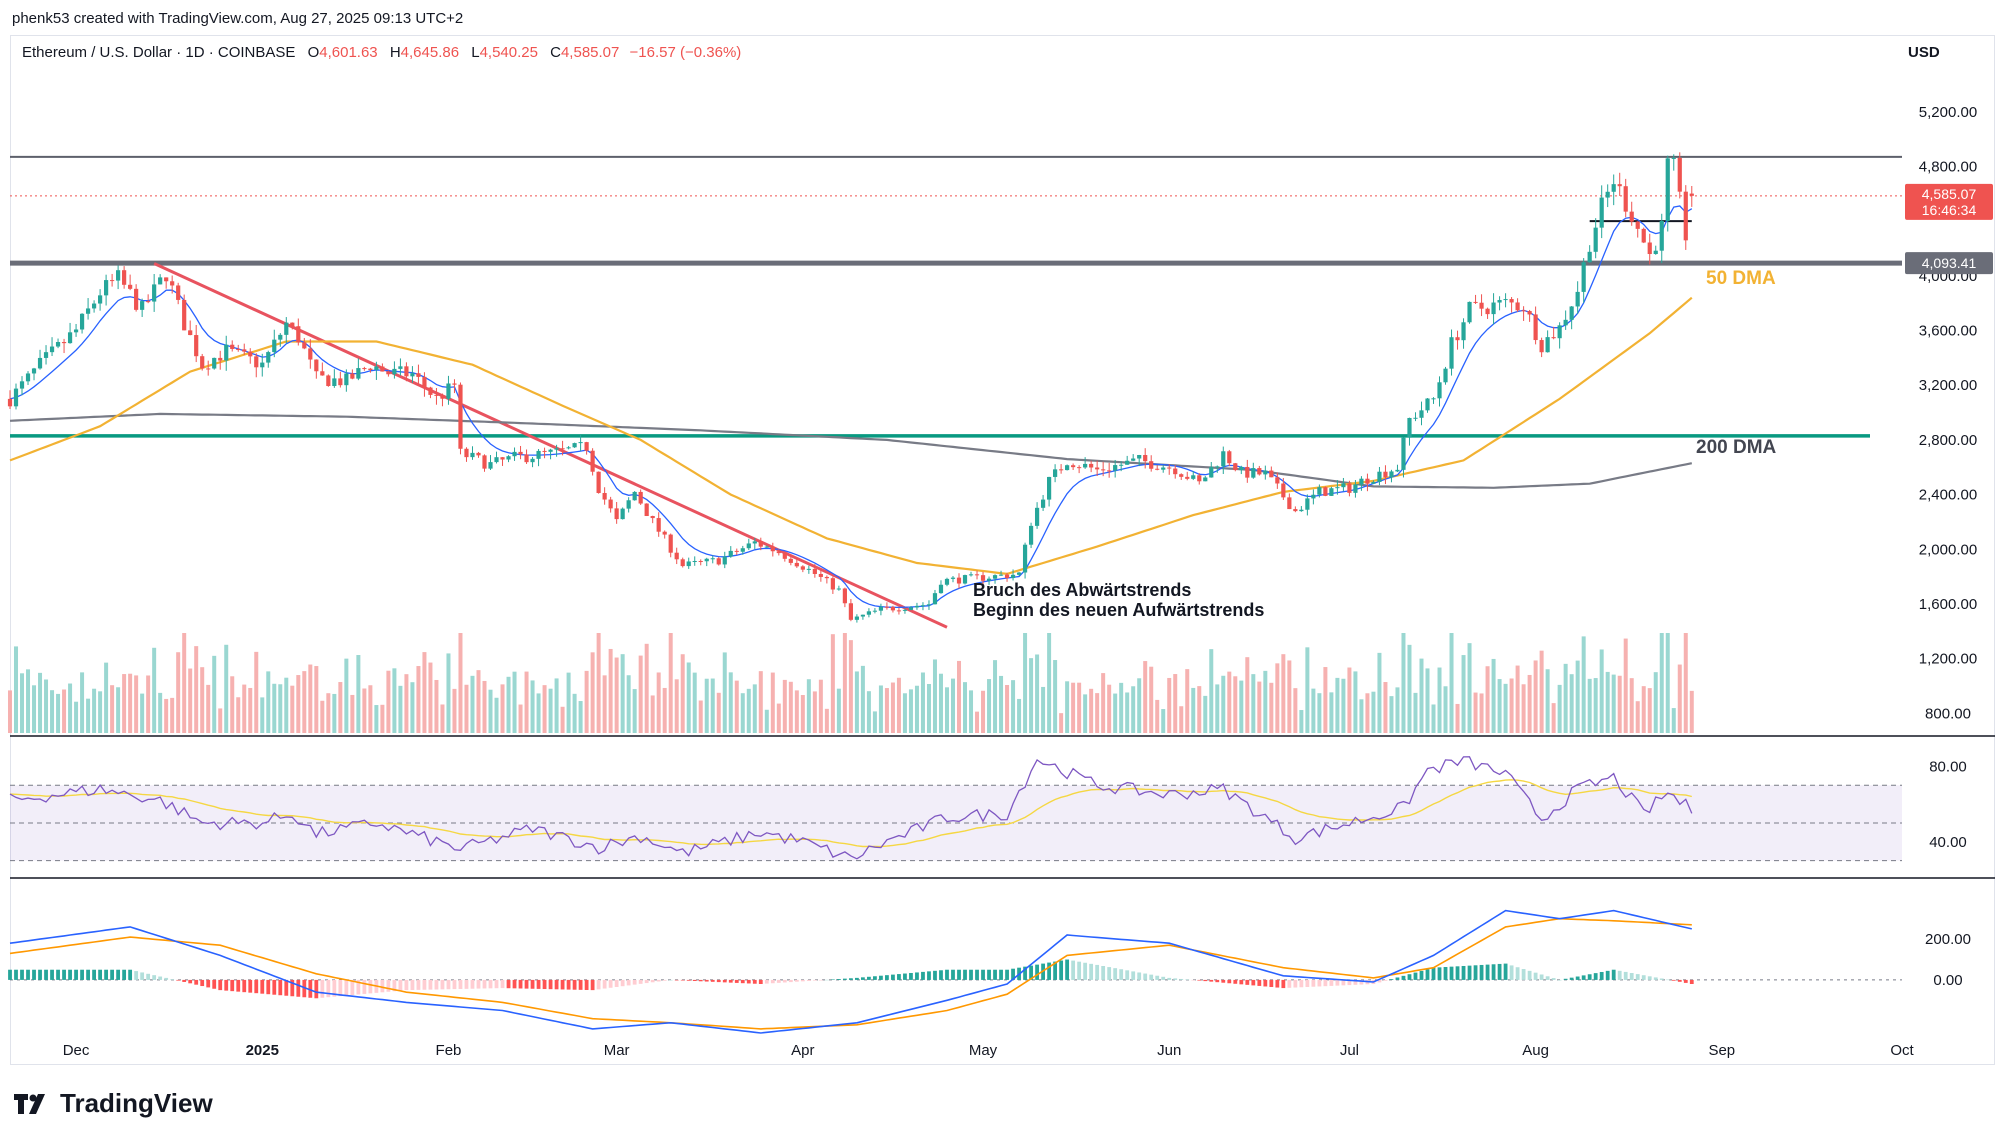  Describe the element at coordinates (475, 52) in the screenshot. I see `low-label: L` at that location.